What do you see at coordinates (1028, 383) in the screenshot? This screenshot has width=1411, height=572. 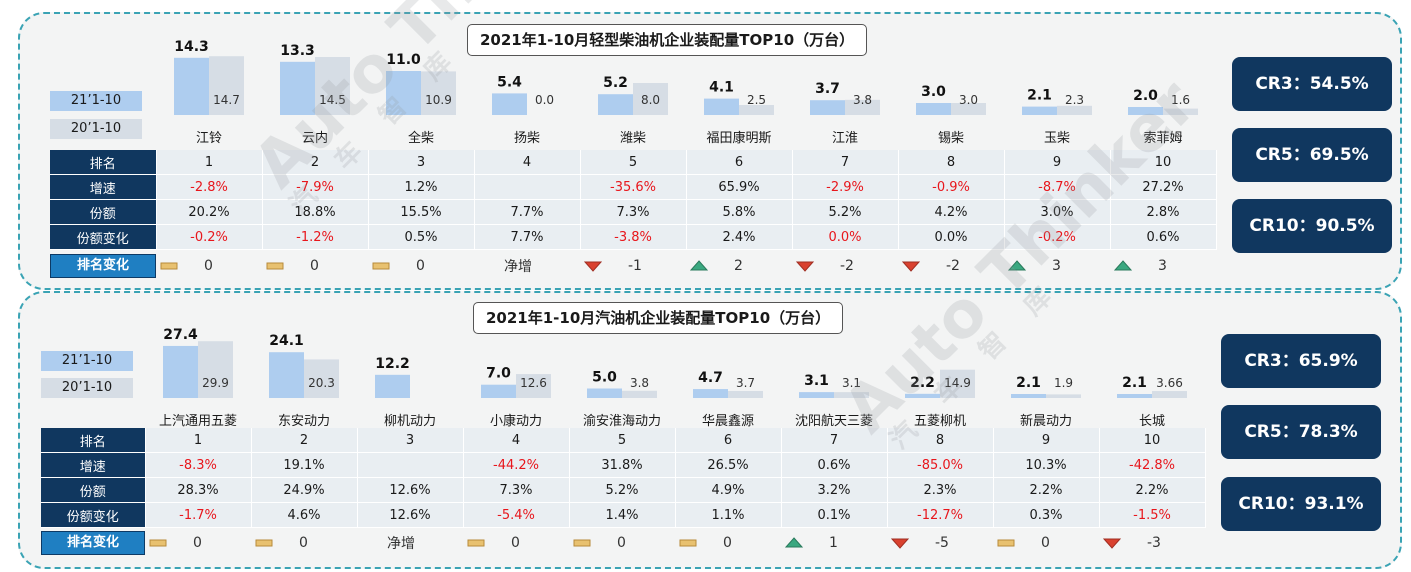 I see `gasoline-label-2021-9: 2.1` at bounding box center [1028, 383].